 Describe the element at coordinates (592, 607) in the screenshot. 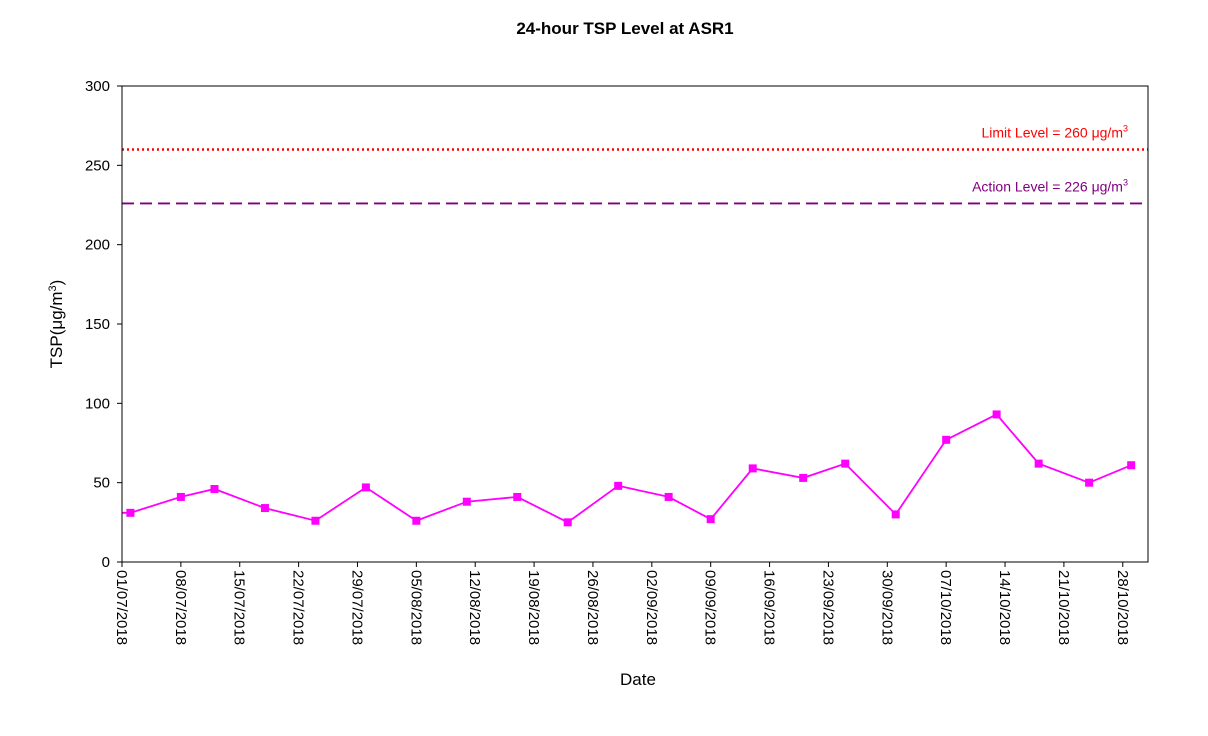

I see `x-tick-label: 26/08/2018` at that location.